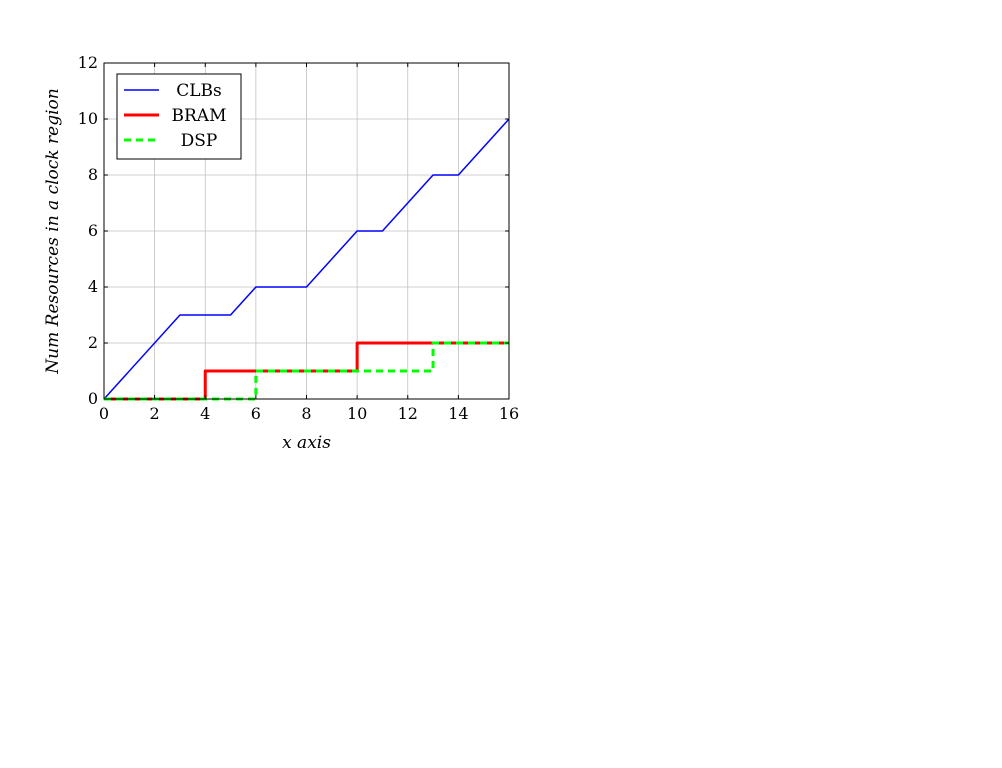  What do you see at coordinates (306, 443) in the screenshot?
I see `x-axis-label: x axis` at bounding box center [306, 443].